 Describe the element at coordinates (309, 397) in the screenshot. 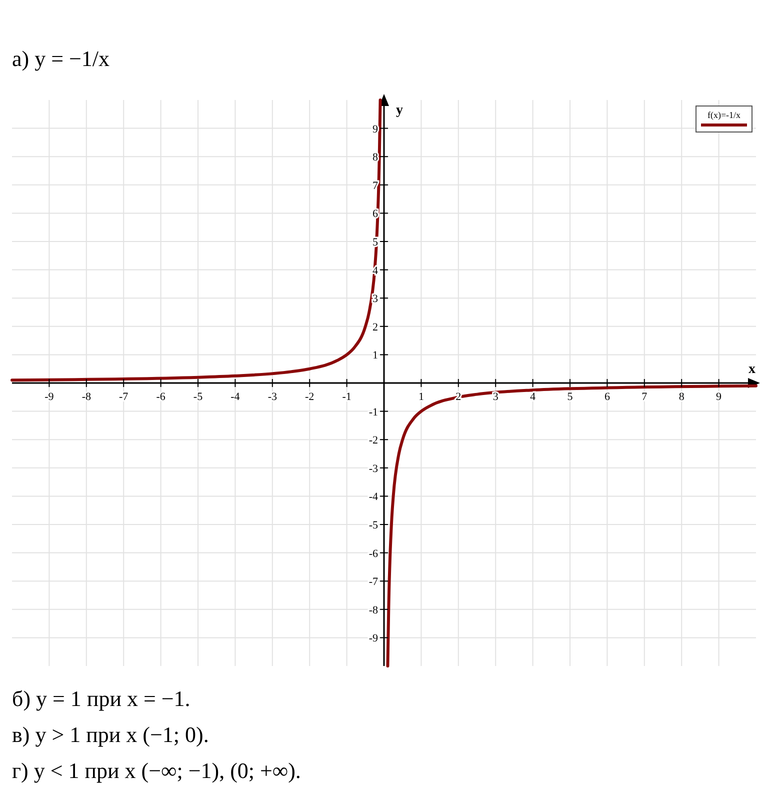

I see `x-tick-label: -2` at that location.